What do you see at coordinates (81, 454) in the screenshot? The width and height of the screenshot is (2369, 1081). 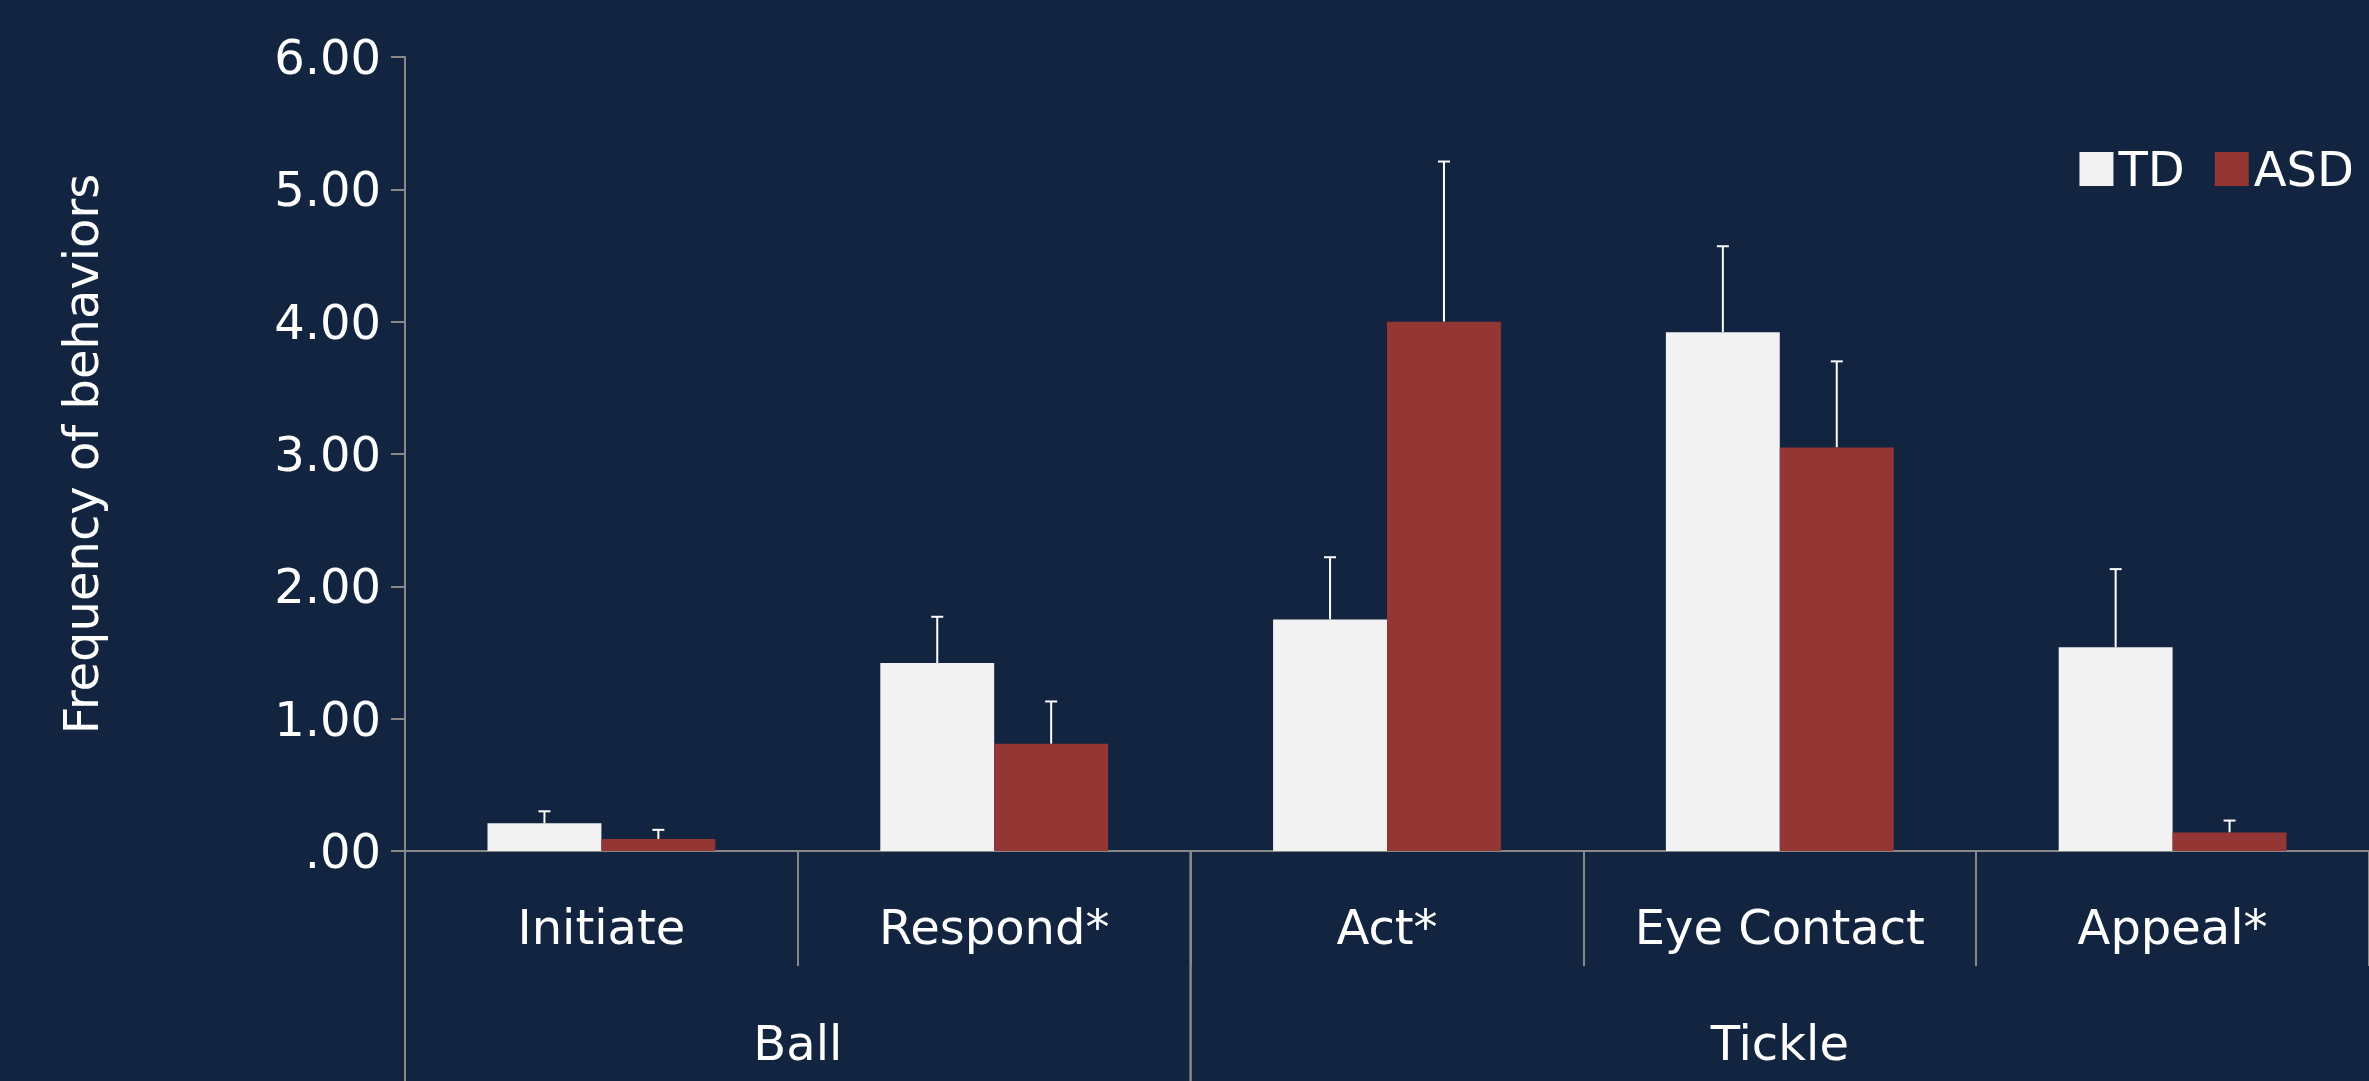 I see `y-axis-title: Frequency of behaviors` at bounding box center [81, 454].